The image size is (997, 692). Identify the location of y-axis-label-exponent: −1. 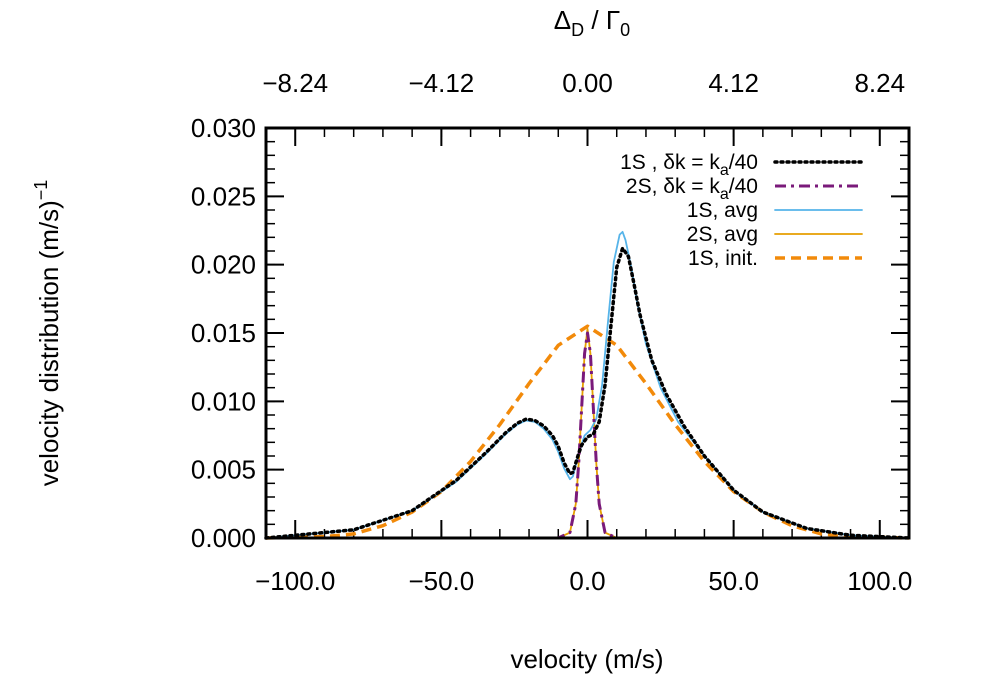
(41, 190).